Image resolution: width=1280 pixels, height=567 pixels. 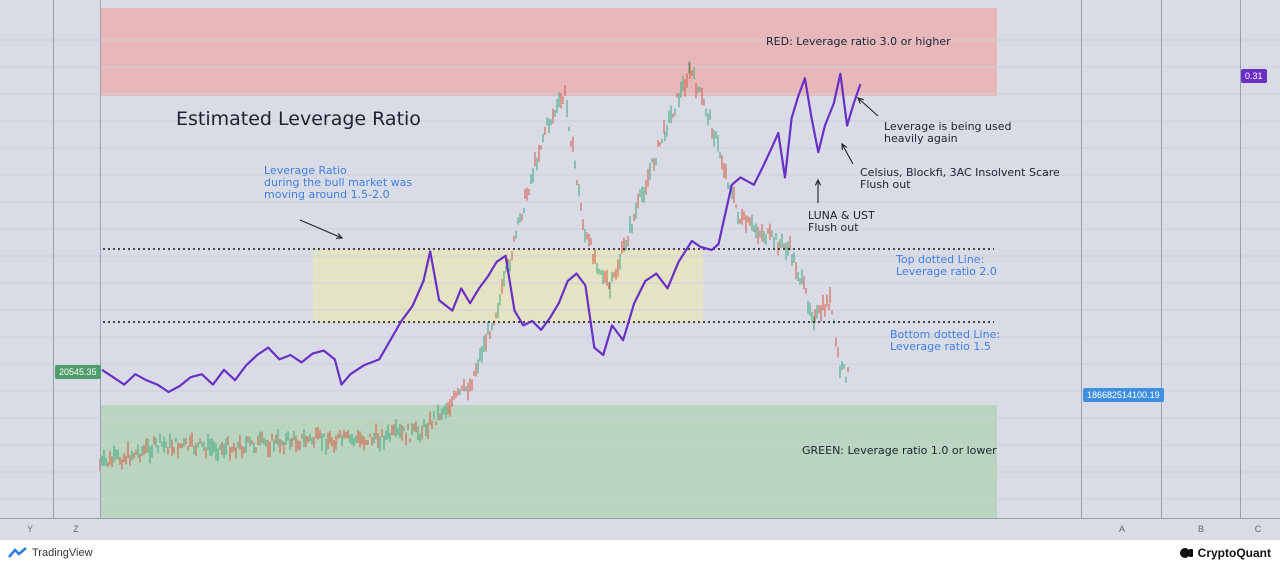 I want to click on bottom-dotted-line-label: Bottom dotted Line: Leverage ratio 1.5, so click(x=945, y=340).